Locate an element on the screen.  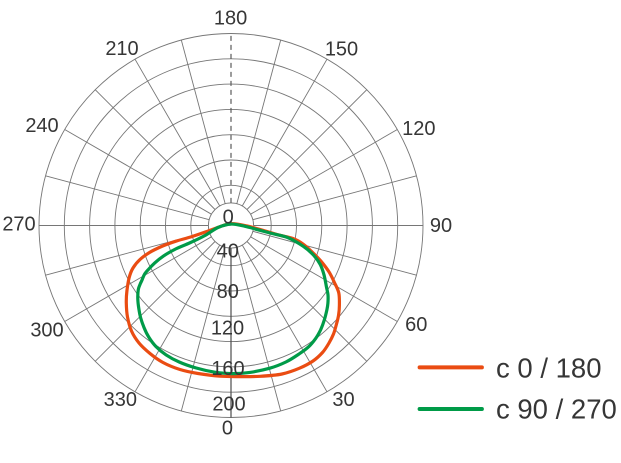
svg-text: 180 is located at coordinates (230, 19).